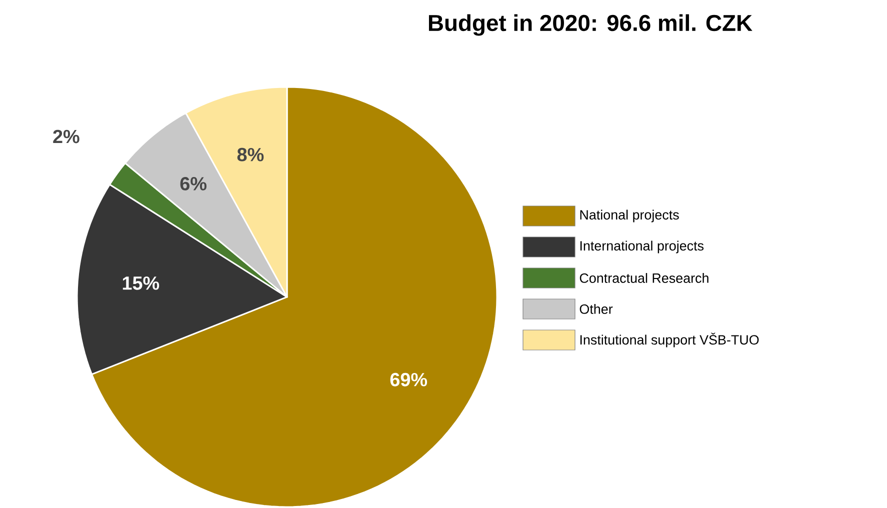 The width and height of the screenshot is (887, 508). I want to click on legend-label: International projects, so click(642, 247).